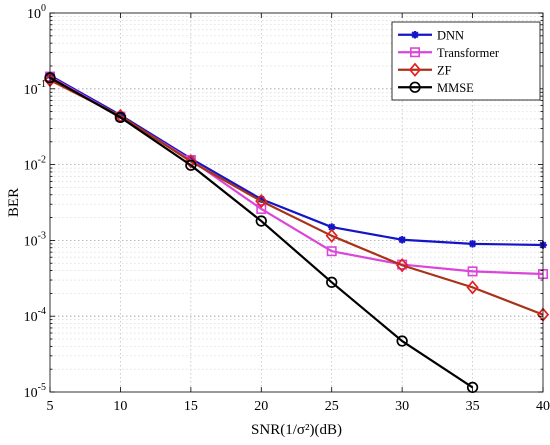 This screenshot has width=550, height=445. I want to click on y-tick-label: 10⁻⁴, so click(35, 315).